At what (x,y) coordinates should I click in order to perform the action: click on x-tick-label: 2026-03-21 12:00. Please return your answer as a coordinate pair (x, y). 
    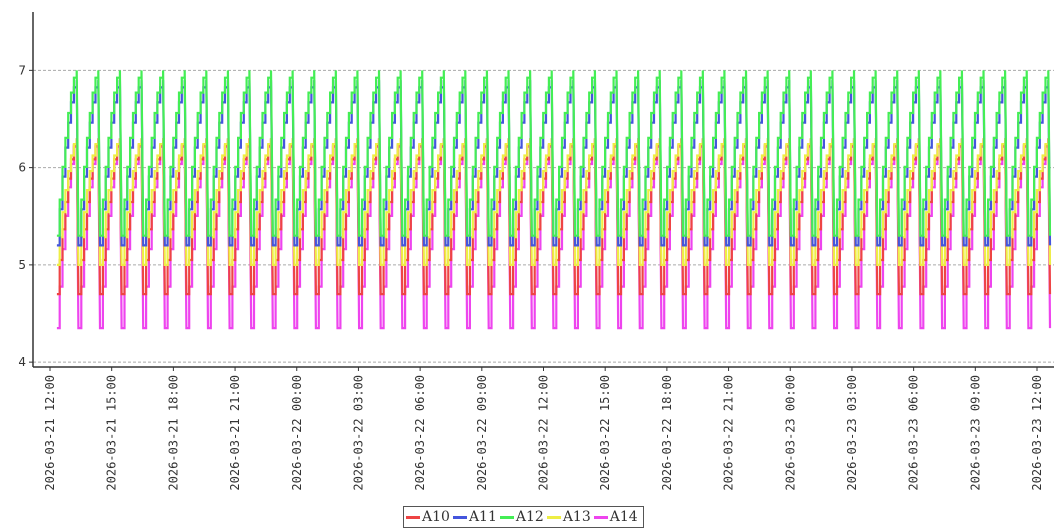
    Looking at the image, I should click on (50, 433).